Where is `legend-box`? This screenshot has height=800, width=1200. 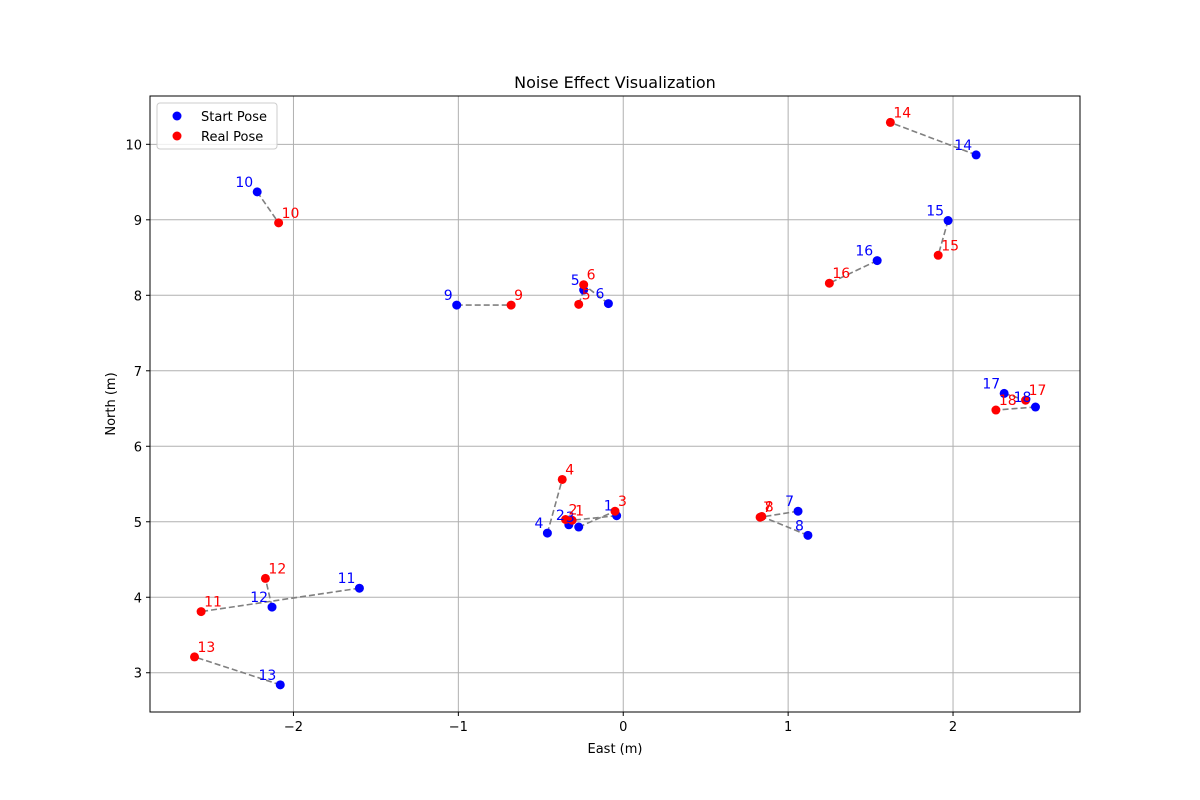
legend-box is located at coordinates (217, 126).